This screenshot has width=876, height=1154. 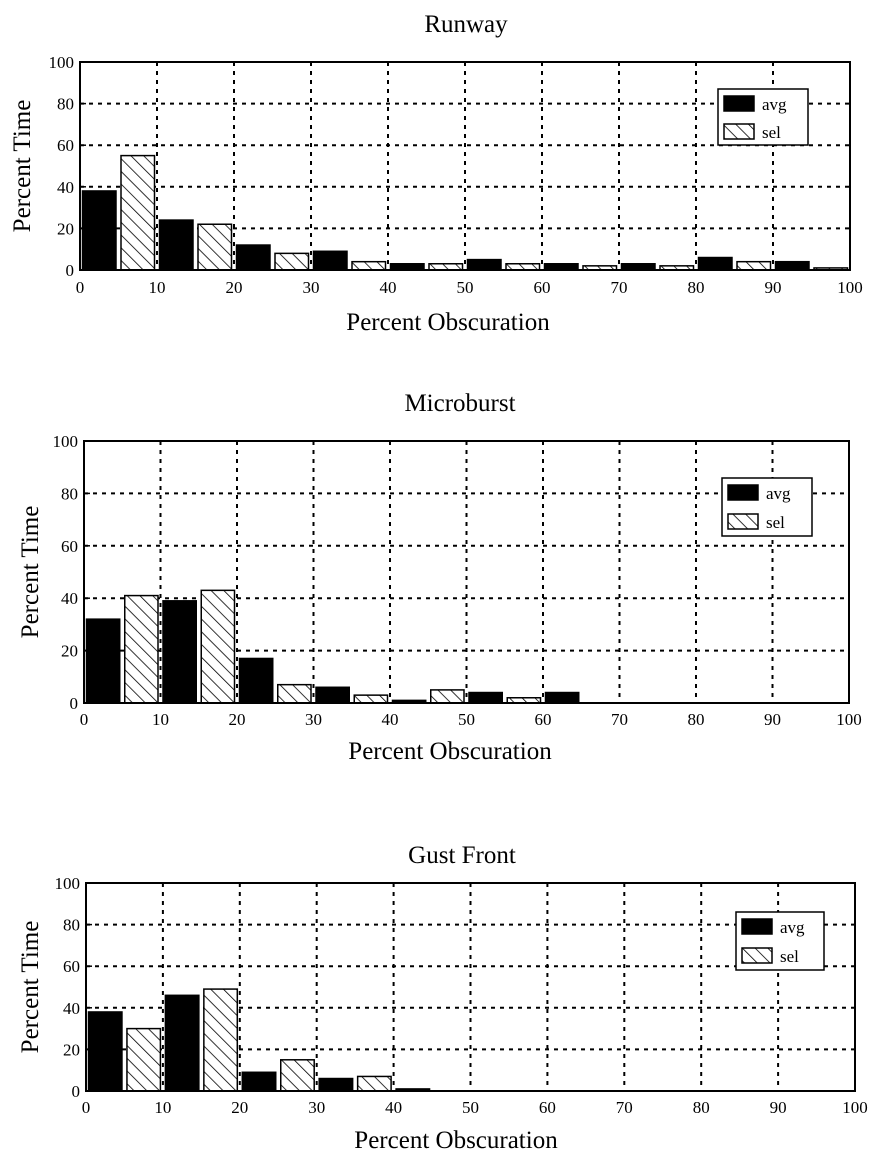 I want to click on x-tick-label: 20, so click(x=239, y=1107).